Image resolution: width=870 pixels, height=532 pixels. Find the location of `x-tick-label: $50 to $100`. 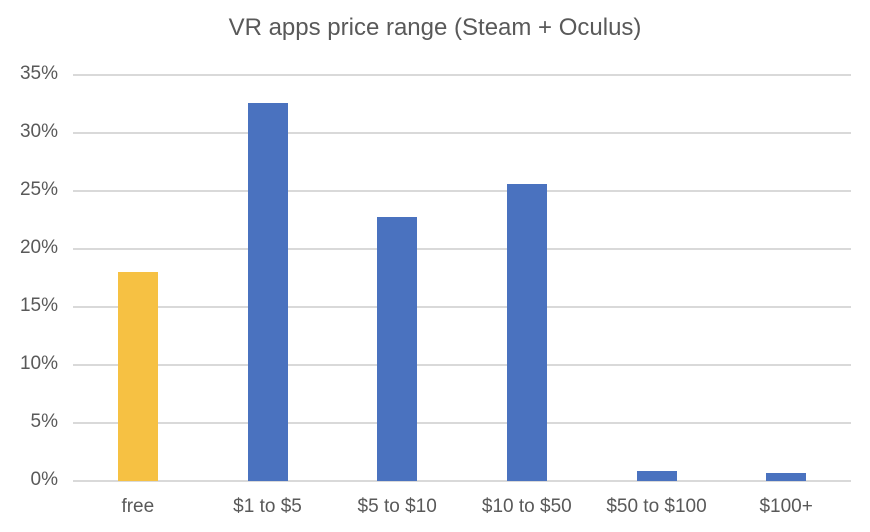

x-tick-label: $50 to $100 is located at coordinates (656, 506).